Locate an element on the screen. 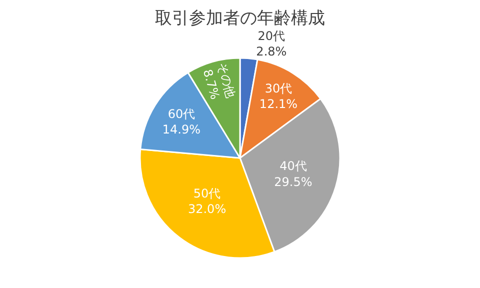  data-label: 14.9% is located at coordinates (181, 129).